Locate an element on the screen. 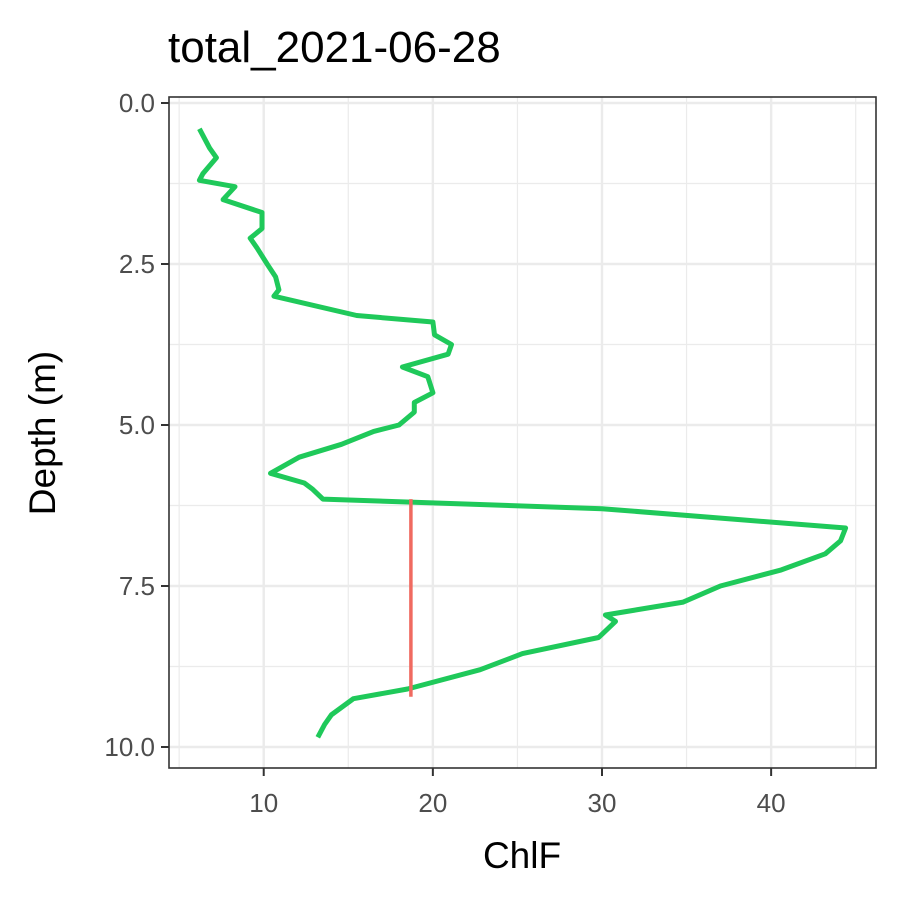  x-tick-label: 40 is located at coordinates (771, 803).